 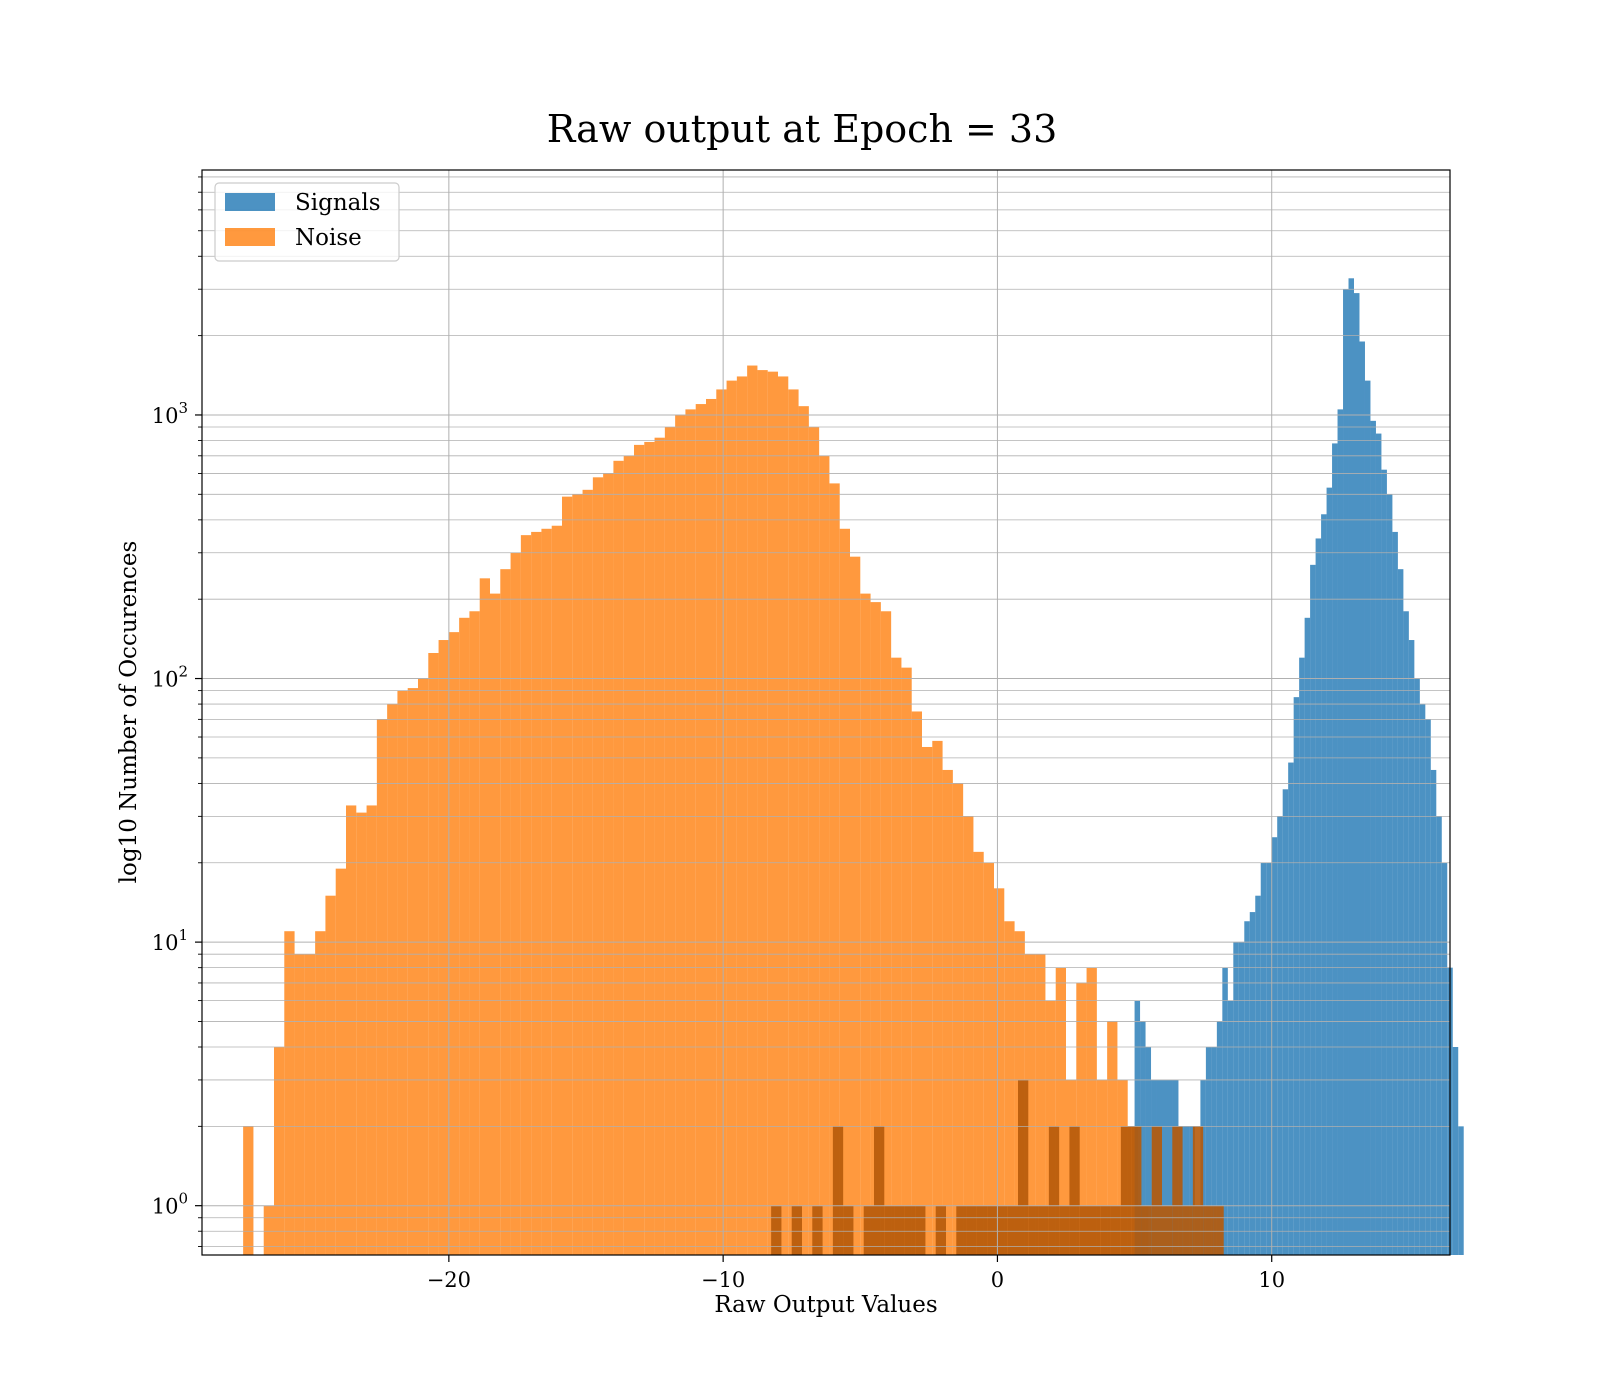 I want to click on chart-title: Raw output at Epoch = 33, so click(x=802, y=129).